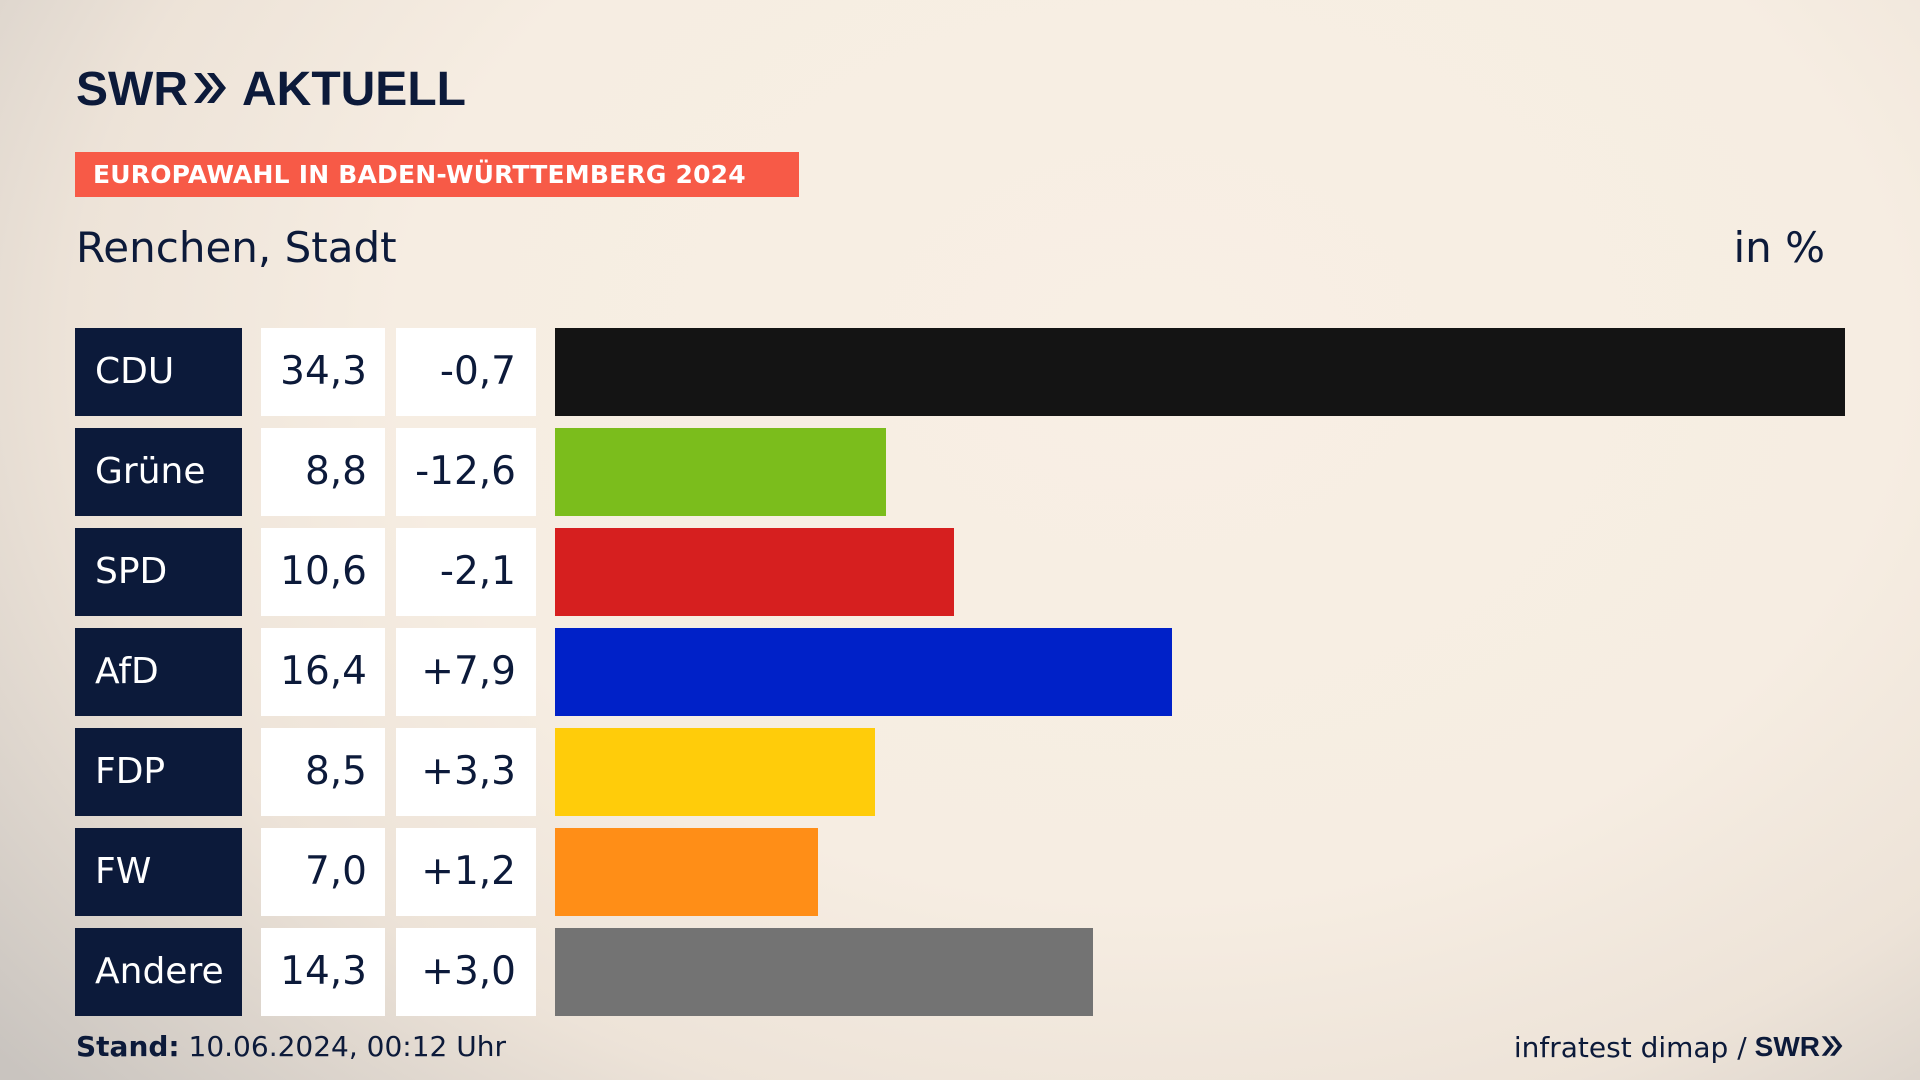 The width and height of the screenshot is (1920, 1080). What do you see at coordinates (466, 472) in the screenshot?
I see `diff-label: -12,6` at bounding box center [466, 472].